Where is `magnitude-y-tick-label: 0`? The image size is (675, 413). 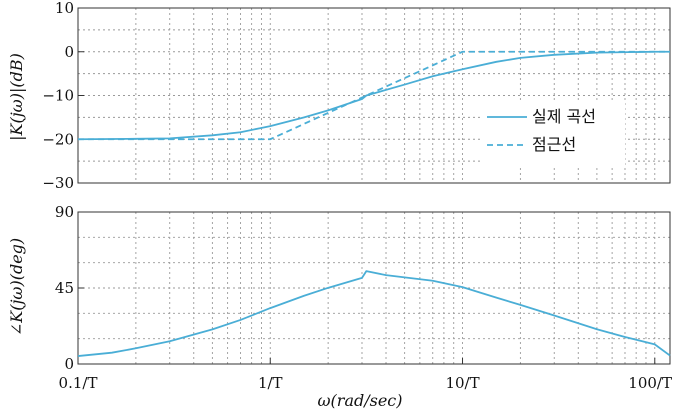 magnitude-y-tick-label: 0 is located at coordinates (69, 52).